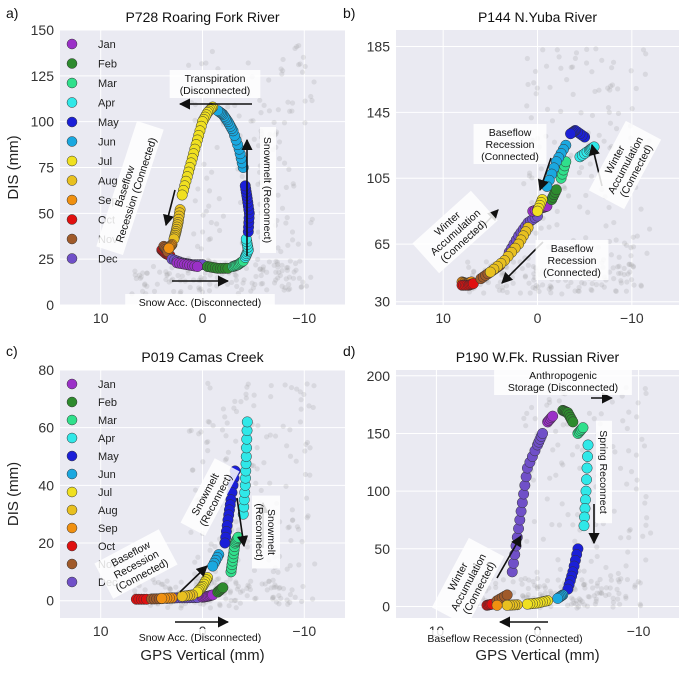 This screenshot has width=685, height=685. Describe the element at coordinates (108, 511) in the screenshot. I see `legend-label: Aug` at that location.